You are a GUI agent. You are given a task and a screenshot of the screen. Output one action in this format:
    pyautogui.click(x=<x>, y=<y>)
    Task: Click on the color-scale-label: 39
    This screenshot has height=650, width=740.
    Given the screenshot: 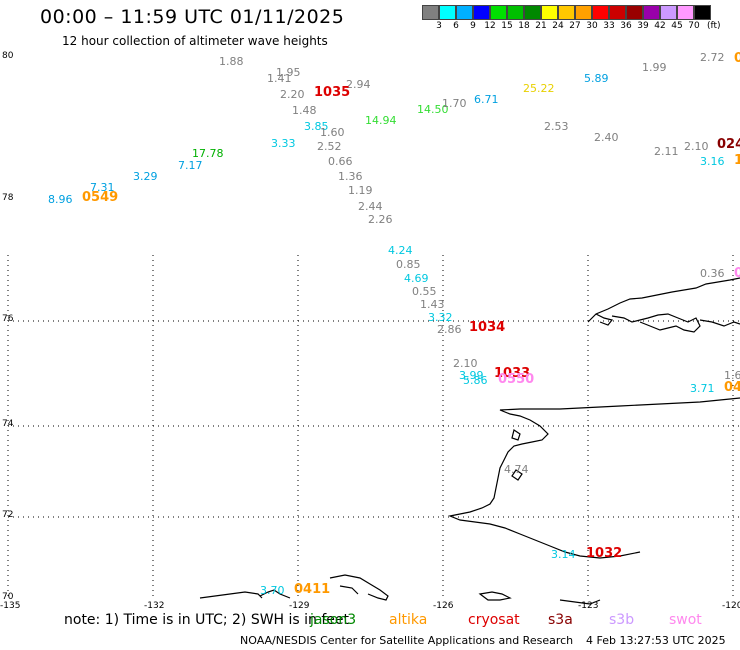 What is the action you would take?
    pyautogui.click(x=643, y=26)
    